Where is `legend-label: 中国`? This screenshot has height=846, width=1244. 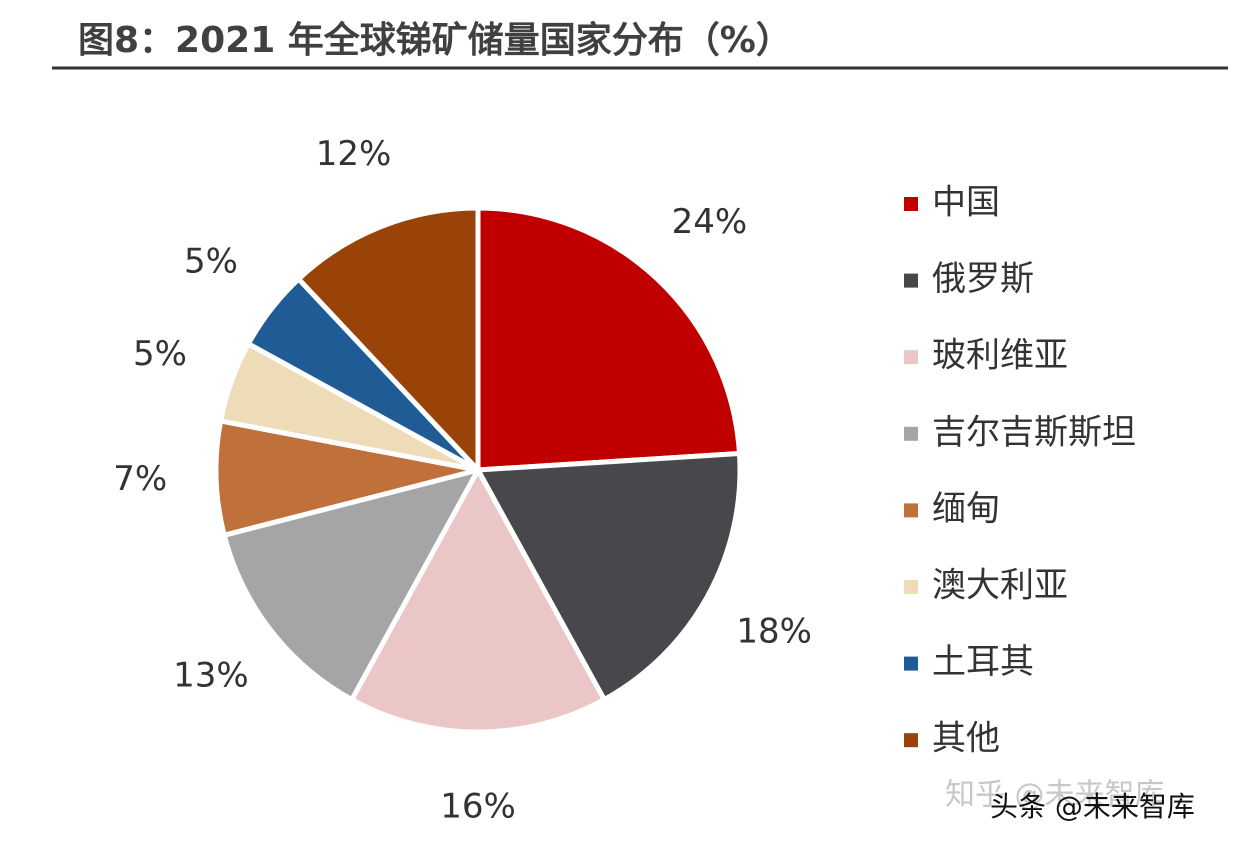 legend-label: 中国 is located at coordinates (966, 203).